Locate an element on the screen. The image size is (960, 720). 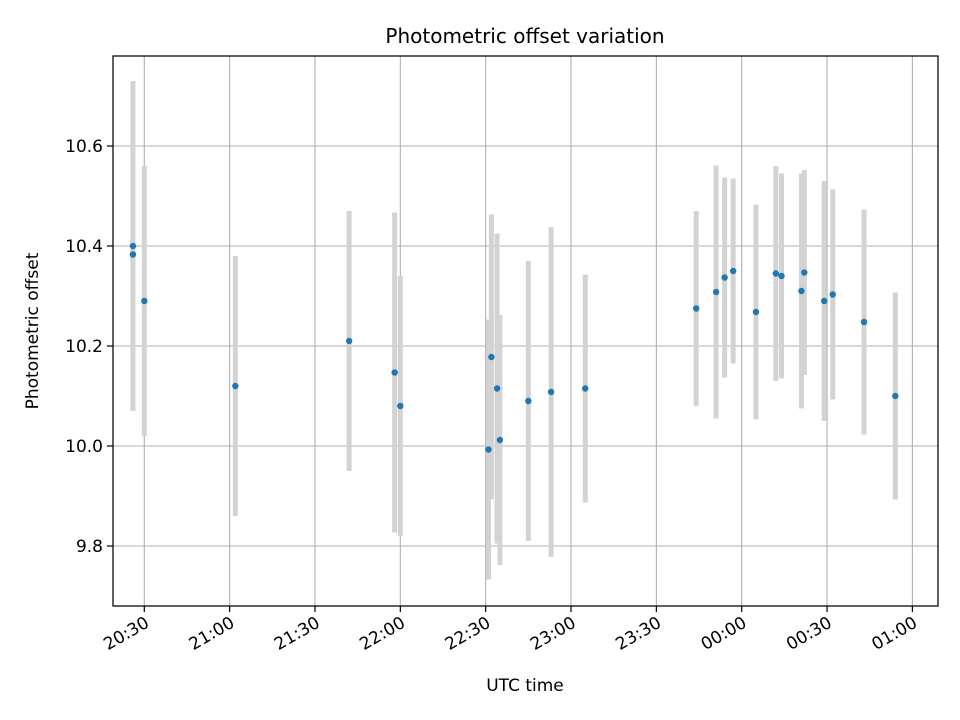
y-axis-label: Photometric offset is located at coordinates (33, 330).